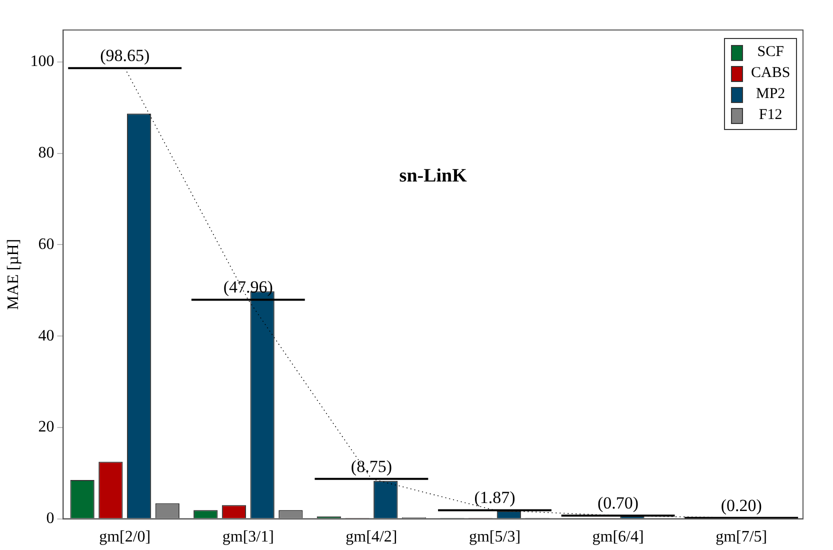 The image size is (833, 550). What do you see at coordinates (371, 466) in the screenshot?
I see `ref-line-label: (8.75)` at bounding box center [371, 466].